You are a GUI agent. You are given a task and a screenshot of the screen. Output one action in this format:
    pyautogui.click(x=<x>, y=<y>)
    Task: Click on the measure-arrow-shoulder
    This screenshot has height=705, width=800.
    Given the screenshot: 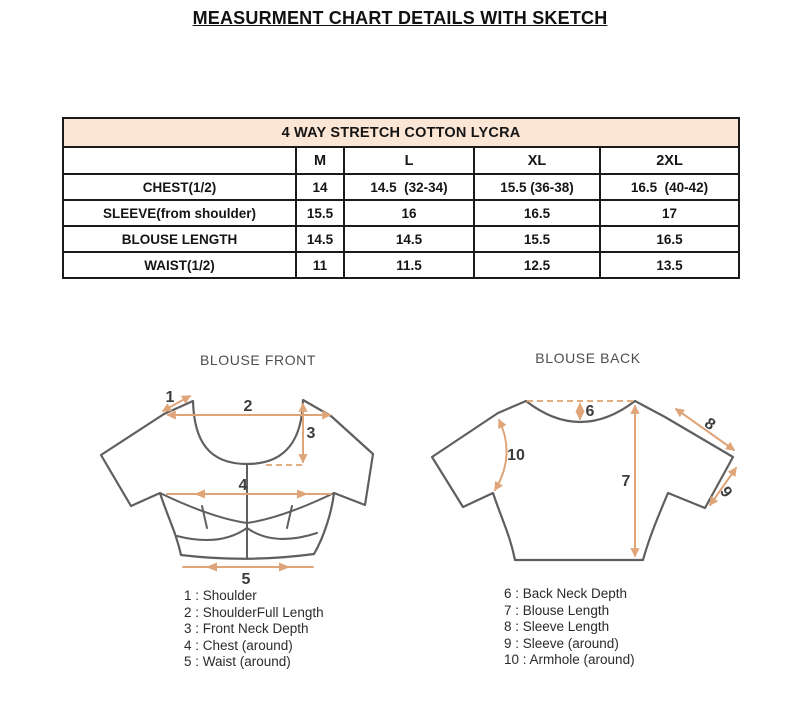 What is the action you would take?
    pyautogui.click(x=176, y=403)
    